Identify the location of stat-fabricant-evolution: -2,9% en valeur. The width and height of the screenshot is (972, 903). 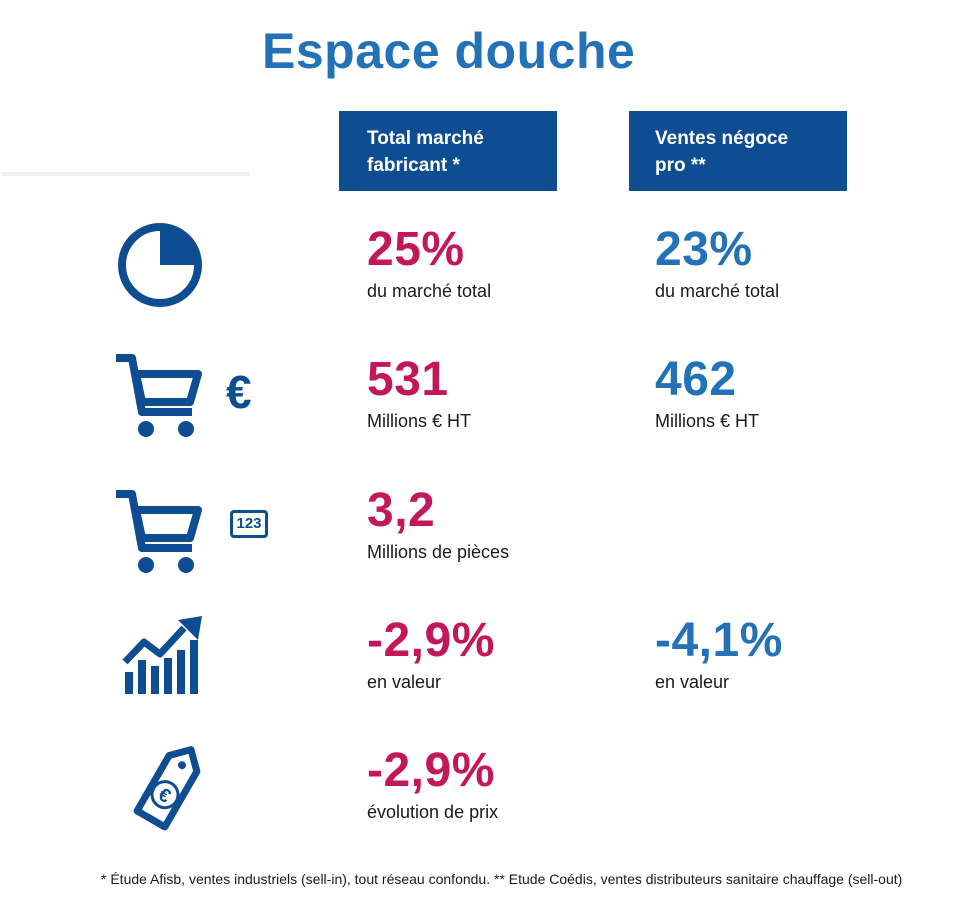
(431, 654).